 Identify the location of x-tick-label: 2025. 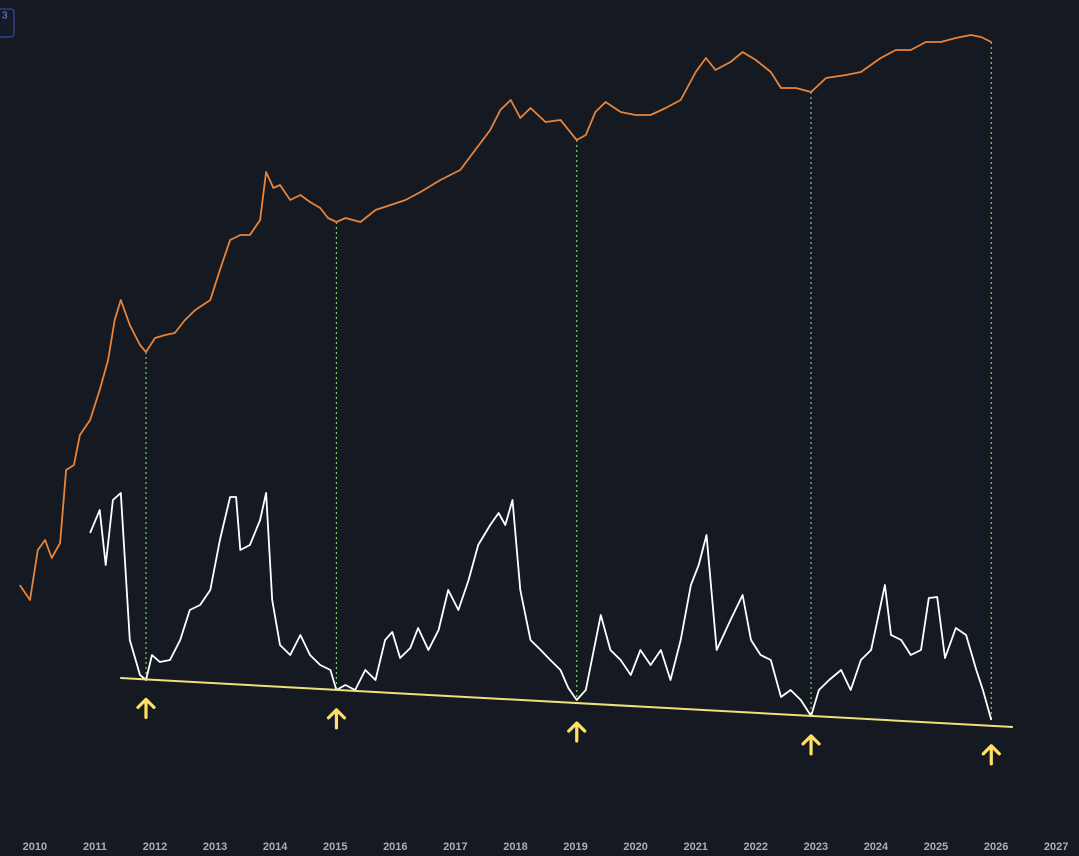
(936, 847).